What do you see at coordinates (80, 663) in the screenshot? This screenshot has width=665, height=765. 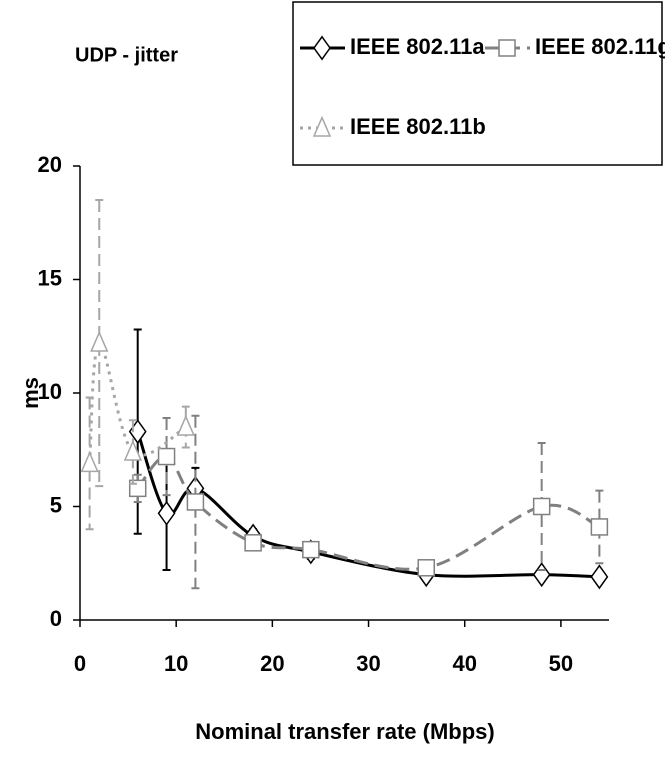 I see `x-tick-label: 0` at bounding box center [80, 663].